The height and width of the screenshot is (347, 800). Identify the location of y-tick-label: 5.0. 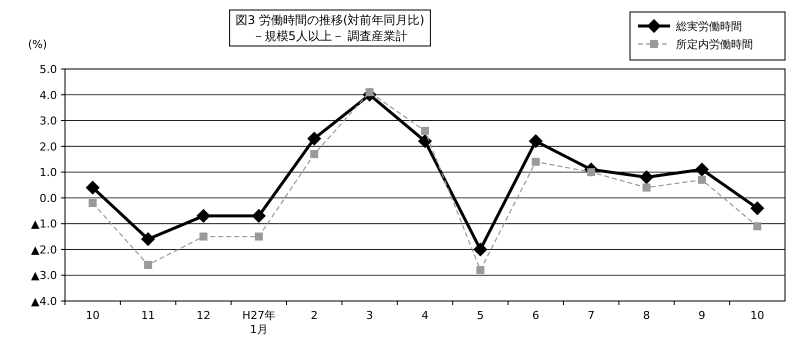
(48, 69).